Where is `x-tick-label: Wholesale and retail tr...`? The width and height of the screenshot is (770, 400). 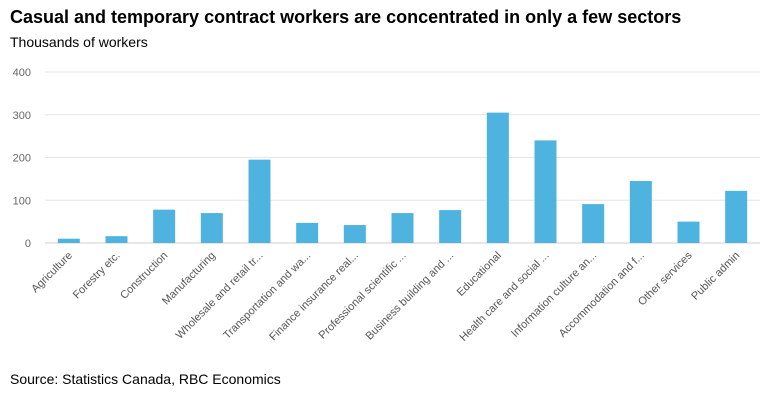 x-tick-label: Wholesale and retail tr... is located at coordinates (220, 296).